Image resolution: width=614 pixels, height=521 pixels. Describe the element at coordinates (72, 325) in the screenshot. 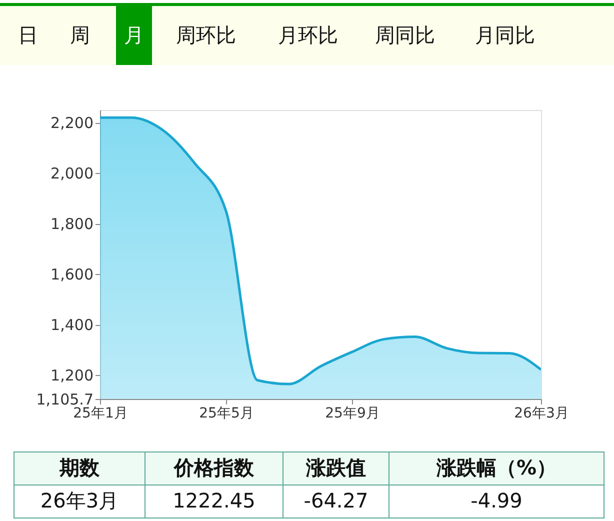

I see `y-tick-label: 1,400` at that location.